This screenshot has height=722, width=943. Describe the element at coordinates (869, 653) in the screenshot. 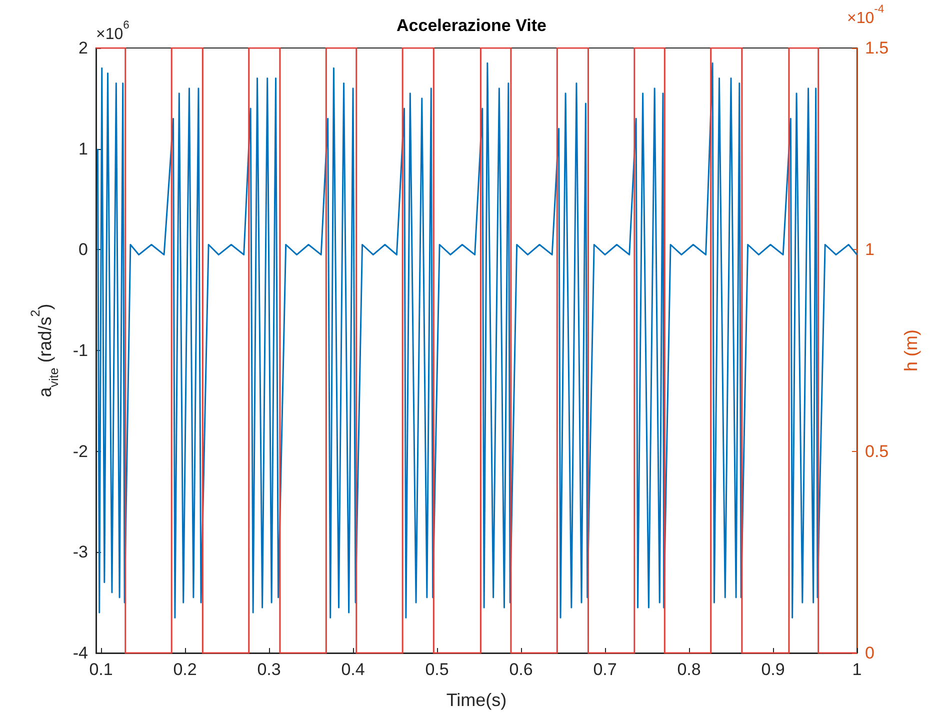

I see `y2-tick-label: 0` at that location.